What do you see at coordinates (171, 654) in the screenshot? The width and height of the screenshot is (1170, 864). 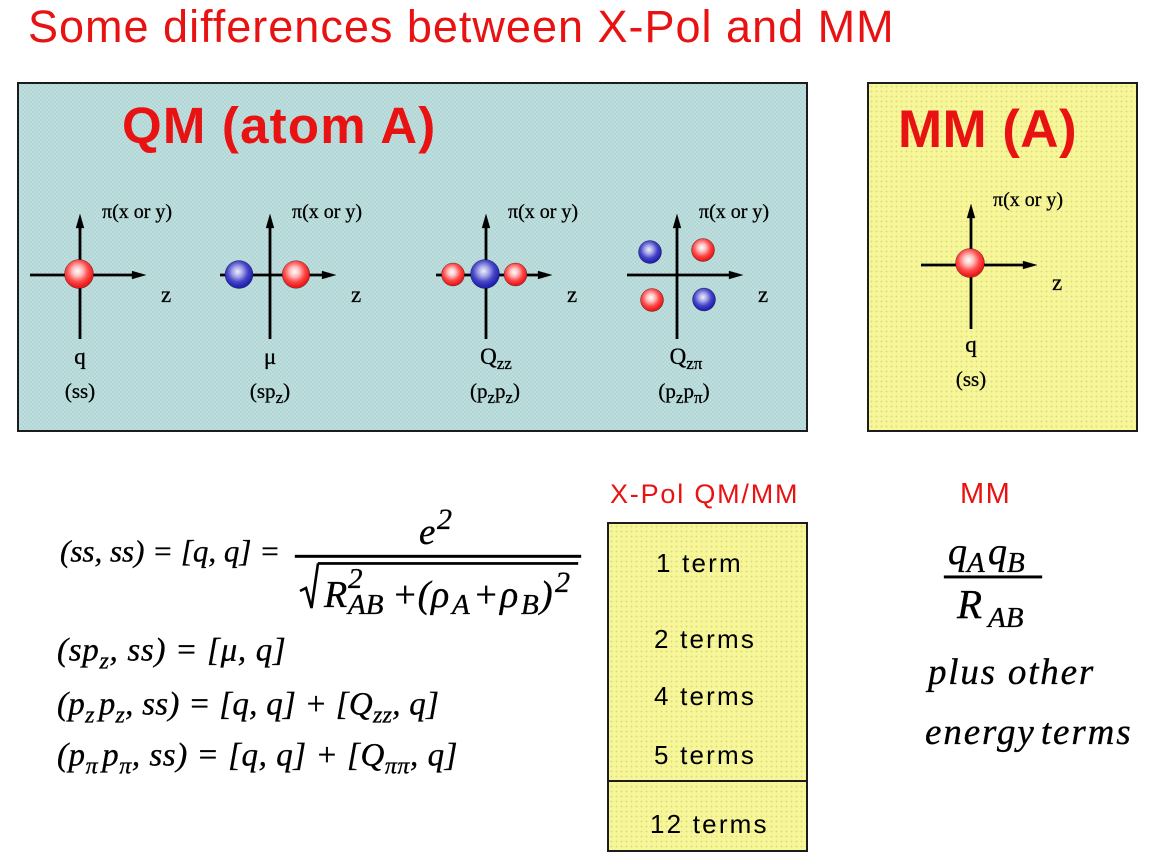 I see `svg-text: (spz, ss) = [μ, q]` at bounding box center [171, 654].